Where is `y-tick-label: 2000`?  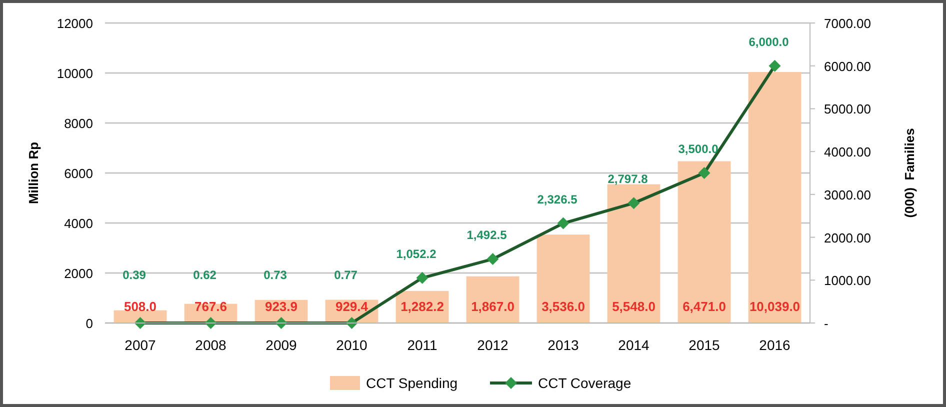
y-tick-label: 2000 is located at coordinates (78, 273).